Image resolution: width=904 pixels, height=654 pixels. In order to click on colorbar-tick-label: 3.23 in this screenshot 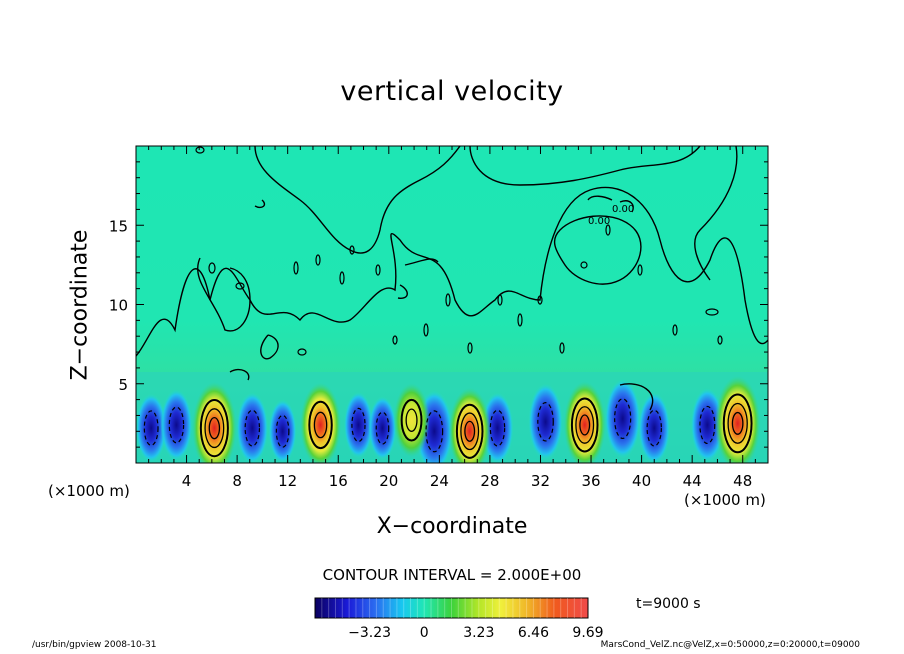, I will do `click(478, 633)`.